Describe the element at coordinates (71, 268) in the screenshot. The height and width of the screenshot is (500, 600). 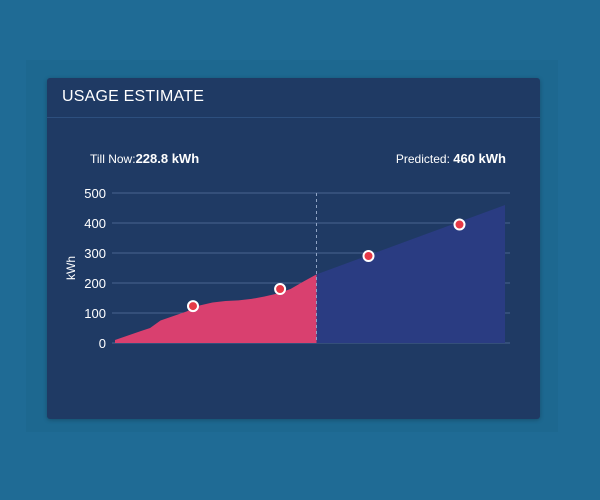
I see `y-axis-label: kWh` at that location.